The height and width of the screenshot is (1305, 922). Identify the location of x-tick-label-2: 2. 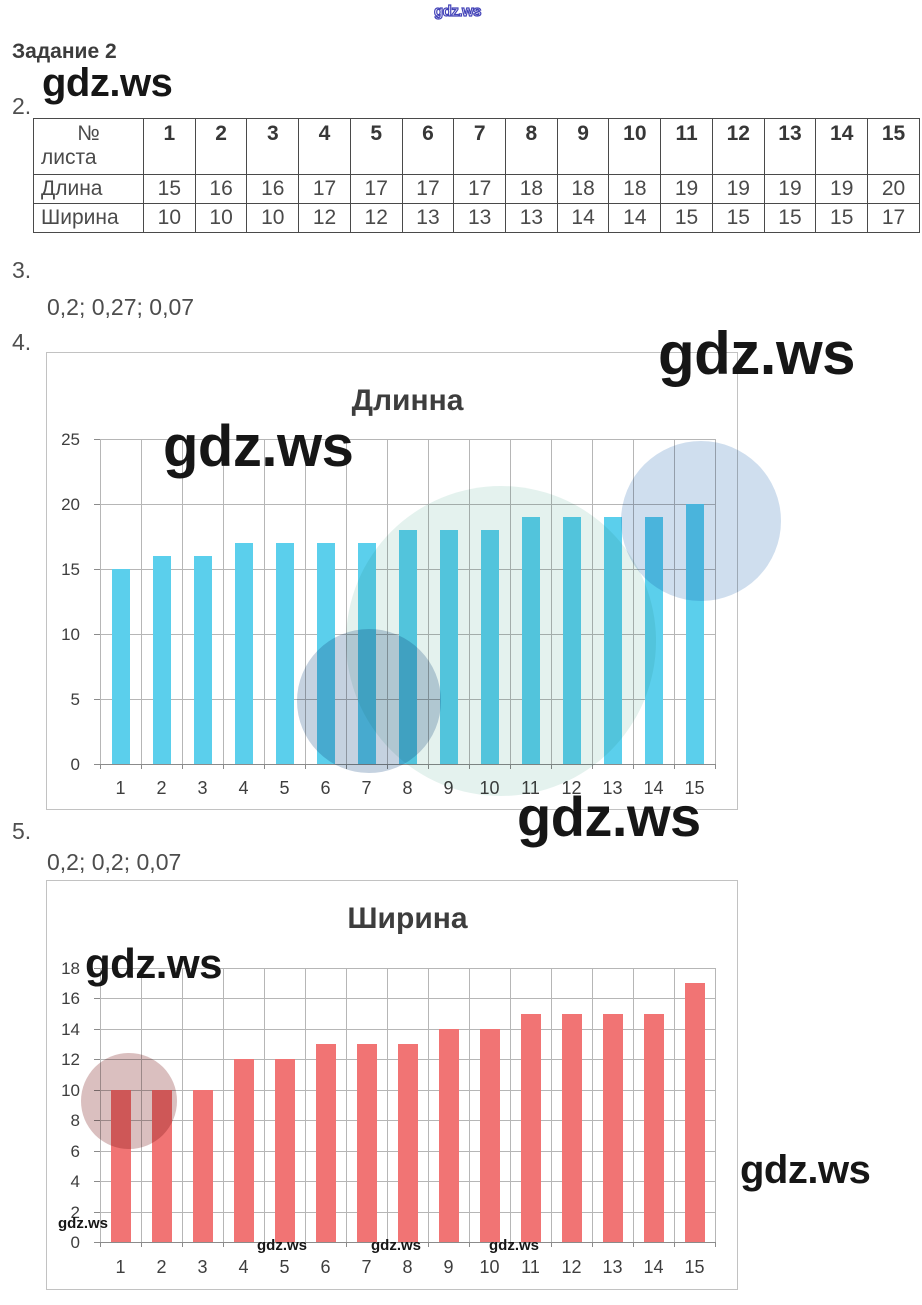
(161, 788).